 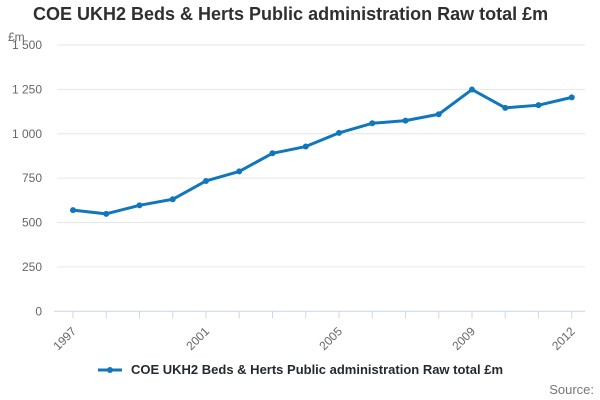 I want to click on y-axis-tick-label: 1 000, so click(x=27, y=134).